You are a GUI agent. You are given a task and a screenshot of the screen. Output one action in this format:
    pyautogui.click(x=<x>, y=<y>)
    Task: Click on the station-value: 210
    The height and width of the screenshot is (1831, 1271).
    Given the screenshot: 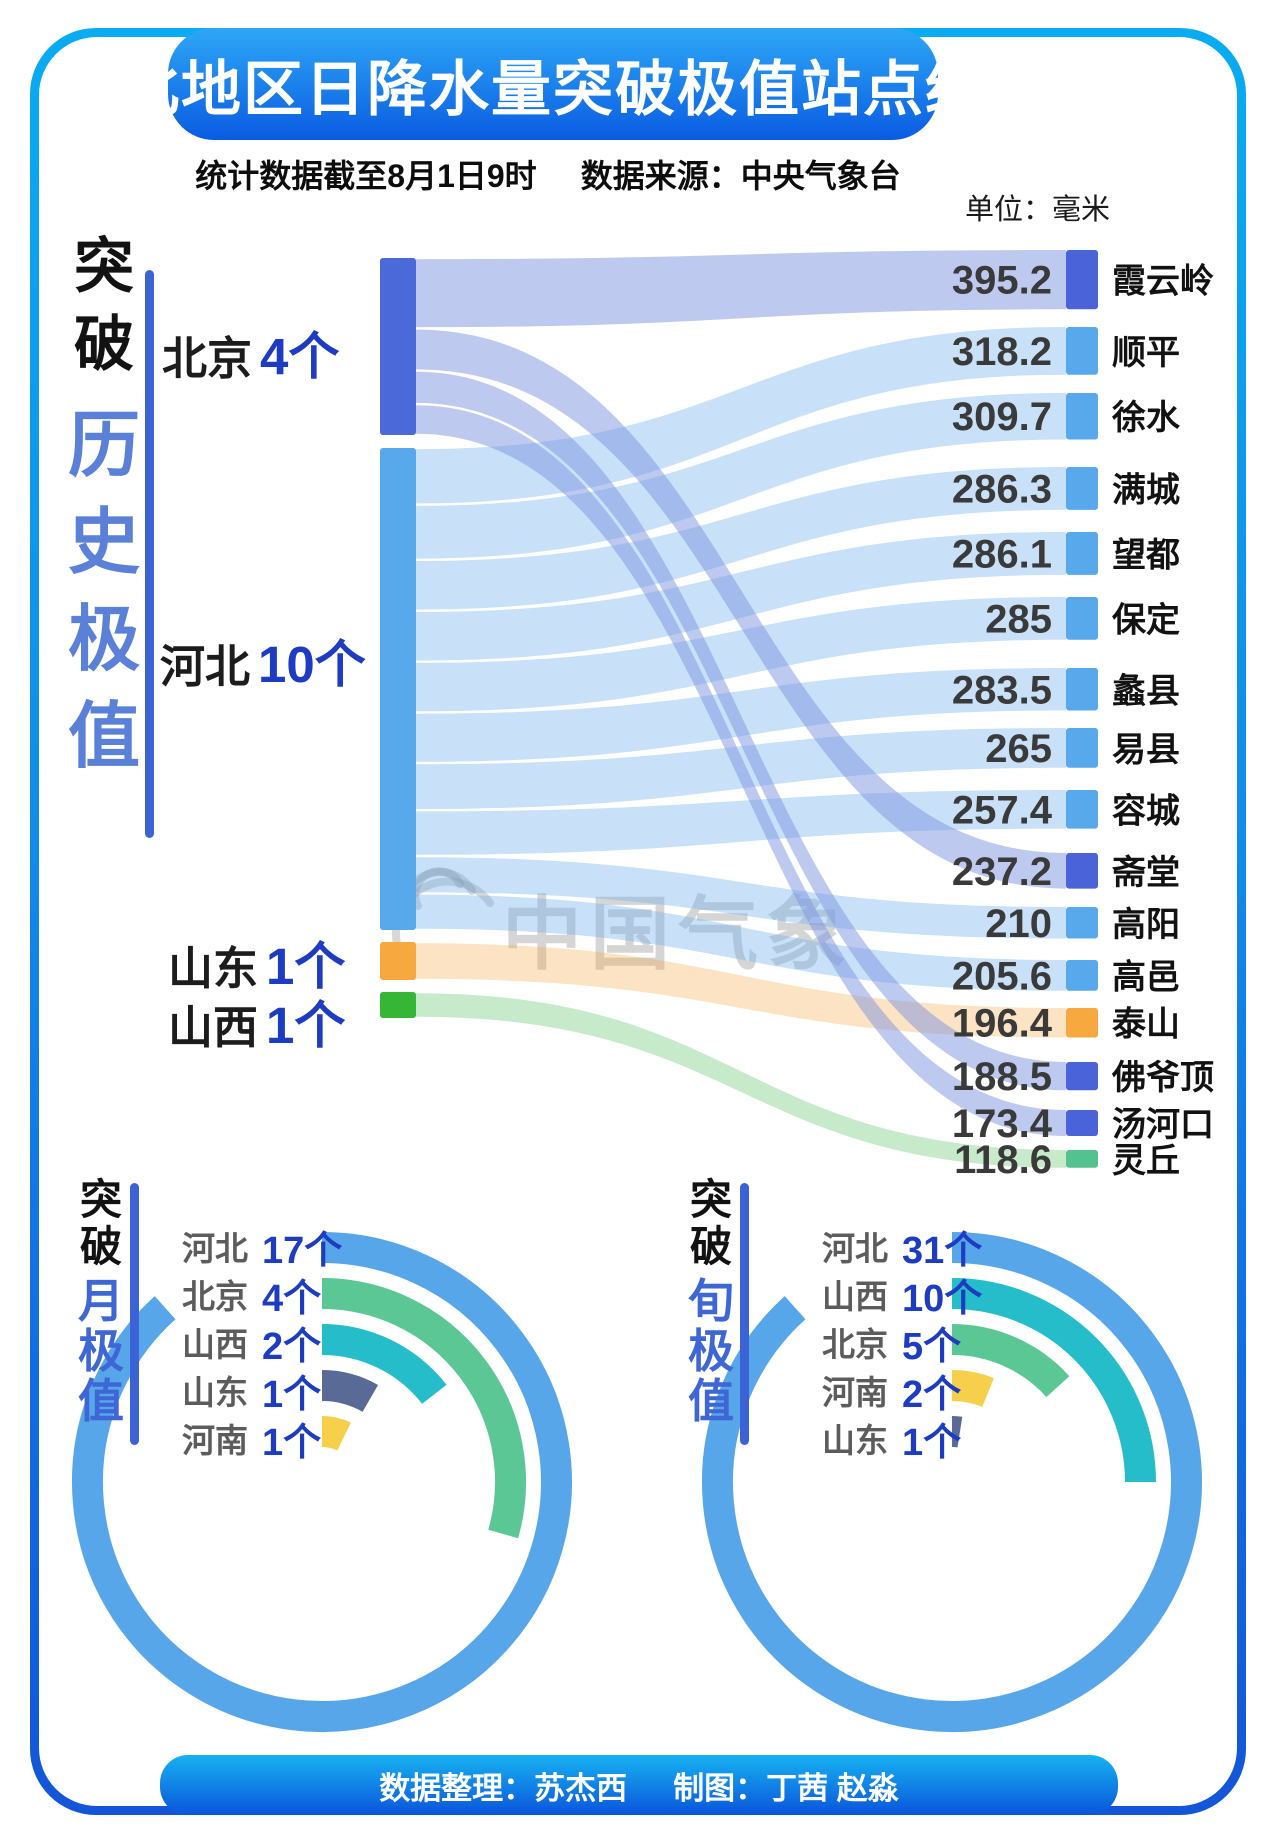 What is the action you would take?
    pyautogui.click(x=1018, y=924)
    